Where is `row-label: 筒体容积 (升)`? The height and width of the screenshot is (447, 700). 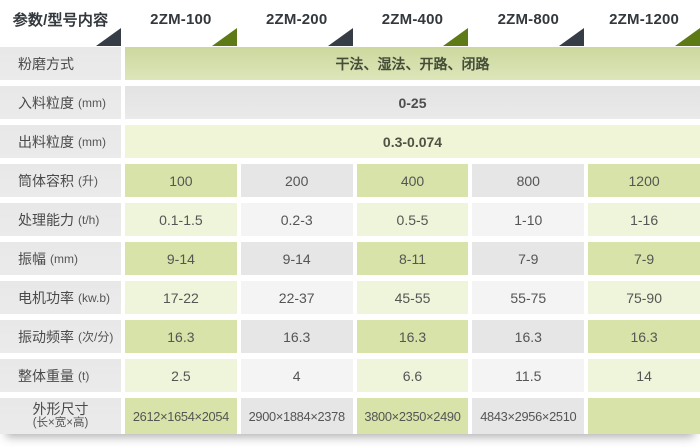 row-label: 筒体容积 (升) is located at coordinates (60, 180).